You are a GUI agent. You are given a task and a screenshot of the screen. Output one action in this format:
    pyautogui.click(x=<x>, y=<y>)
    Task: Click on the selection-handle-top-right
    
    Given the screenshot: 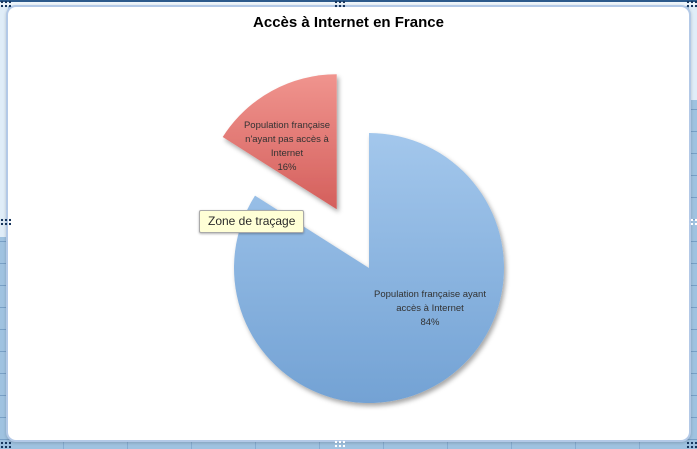 What is the action you would take?
    pyautogui.click(x=691, y=4)
    